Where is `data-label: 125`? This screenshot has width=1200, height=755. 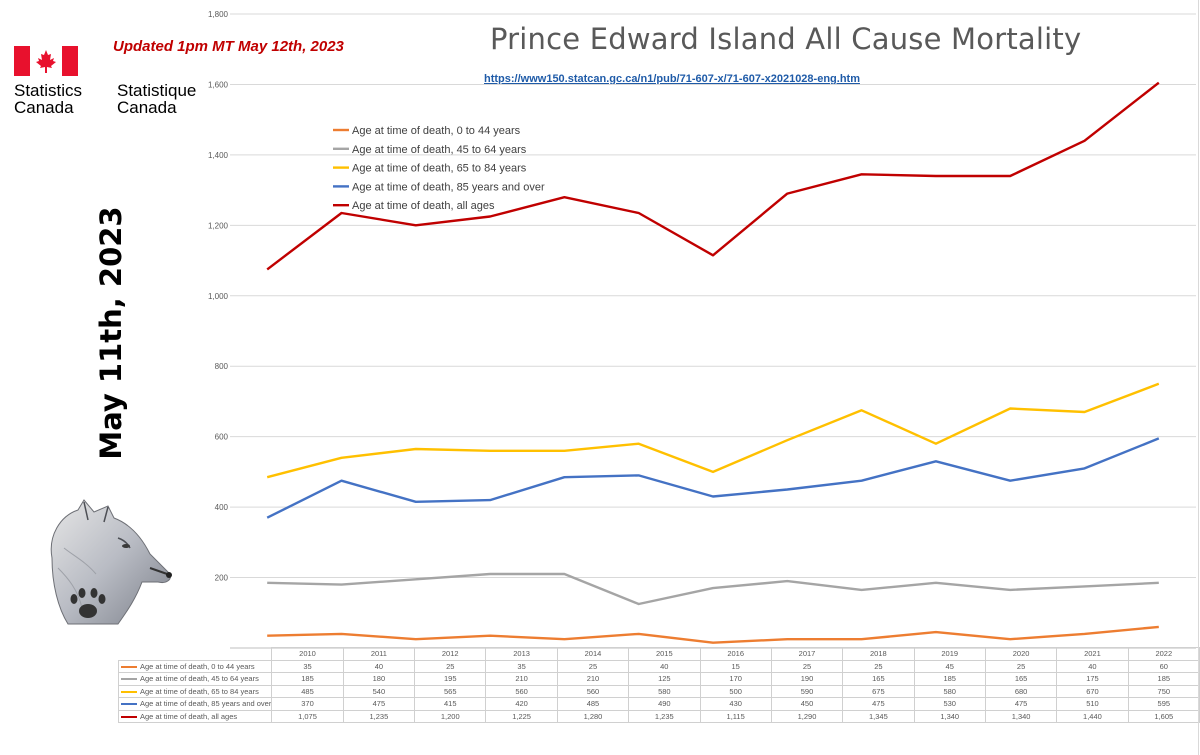 data-label: 125 is located at coordinates (664, 679).